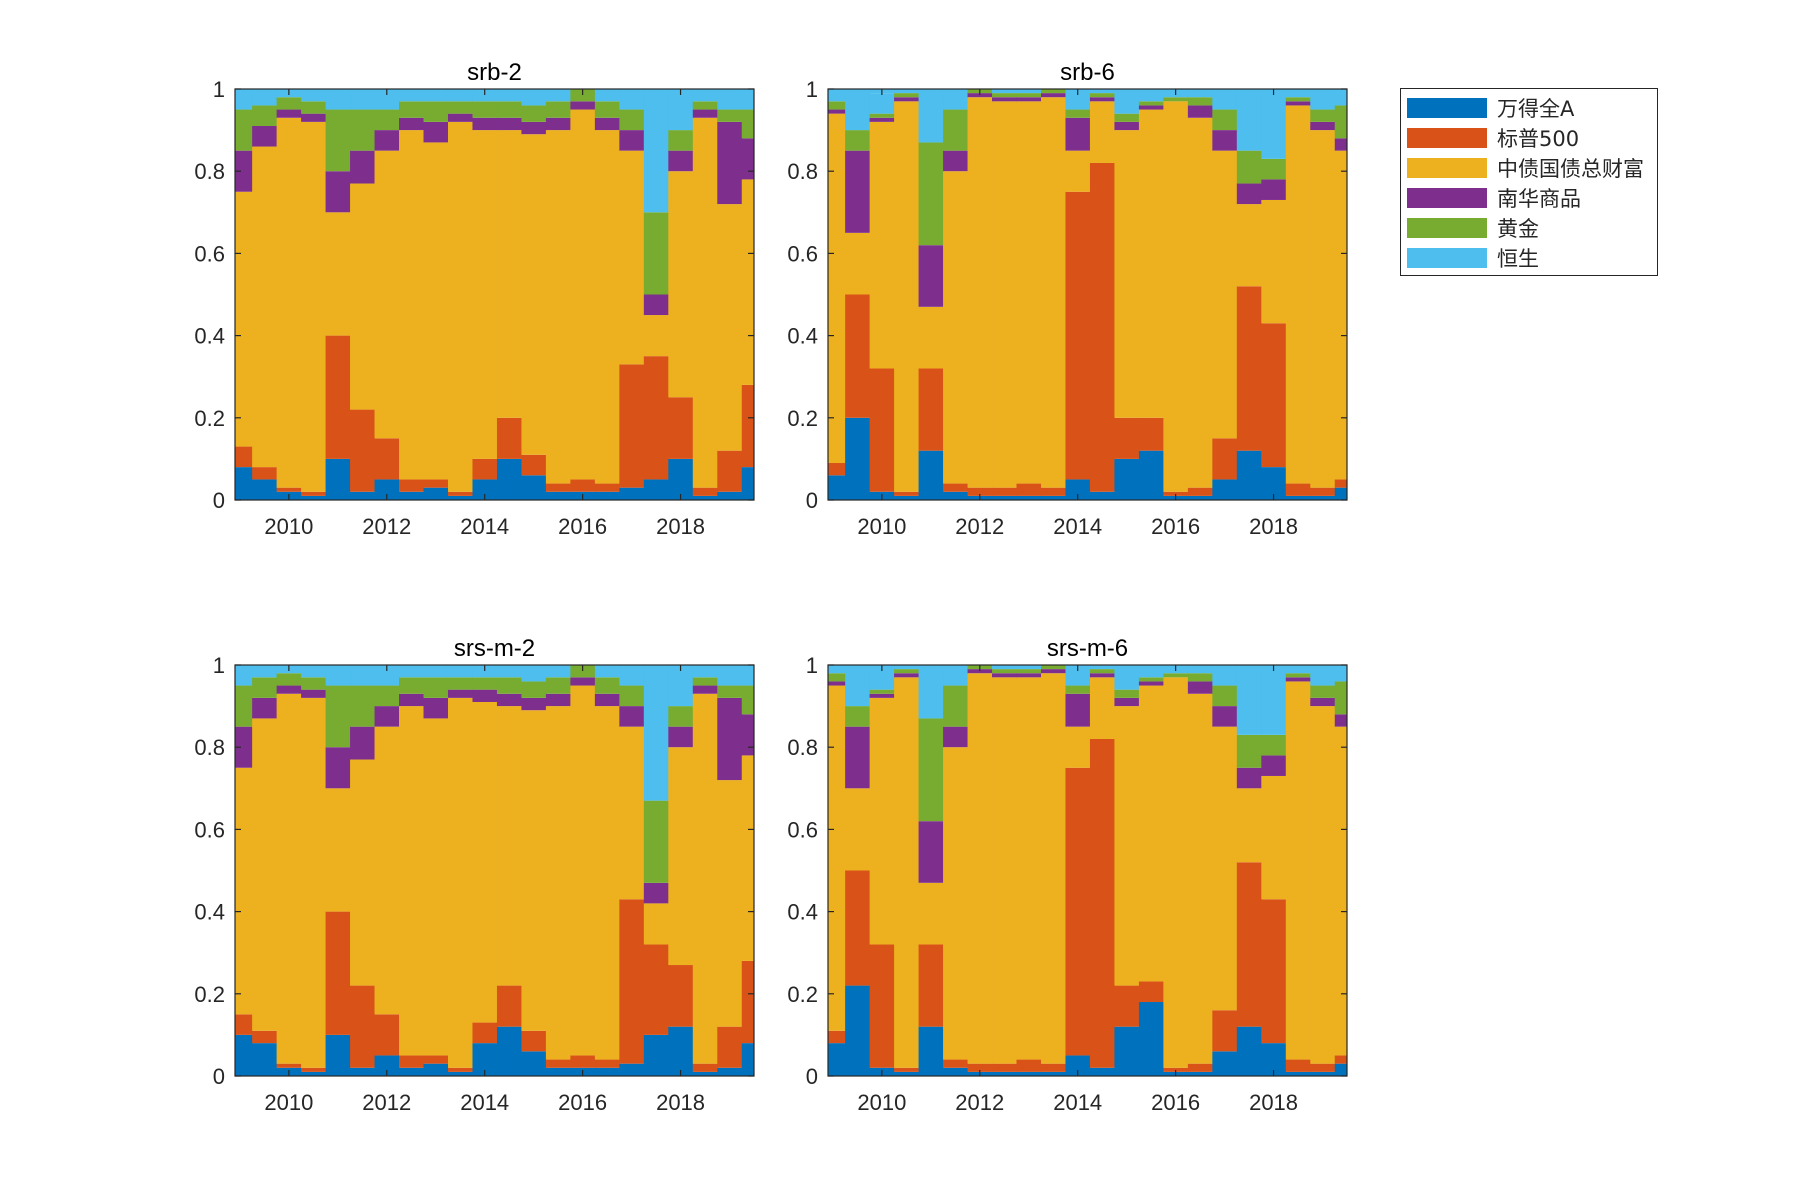 The height and width of the screenshot is (1200, 1800). Describe the element at coordinates (1539, 199) in the screenshot. I see `legend-label: 南华商品` at that location.